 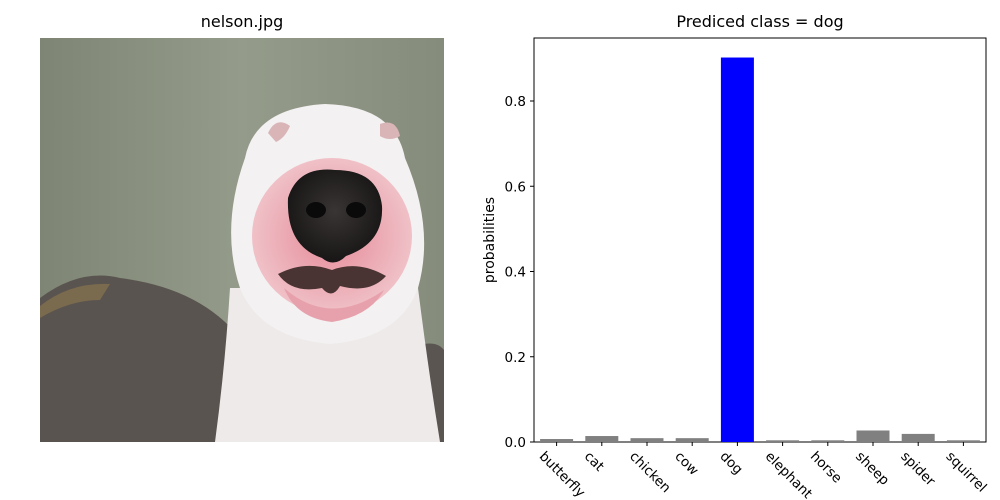 What do you see at coordinates (760, 21) in the screenshot?
I see `chart-title: Prediced class = dog` at bounding box center [760, 21].